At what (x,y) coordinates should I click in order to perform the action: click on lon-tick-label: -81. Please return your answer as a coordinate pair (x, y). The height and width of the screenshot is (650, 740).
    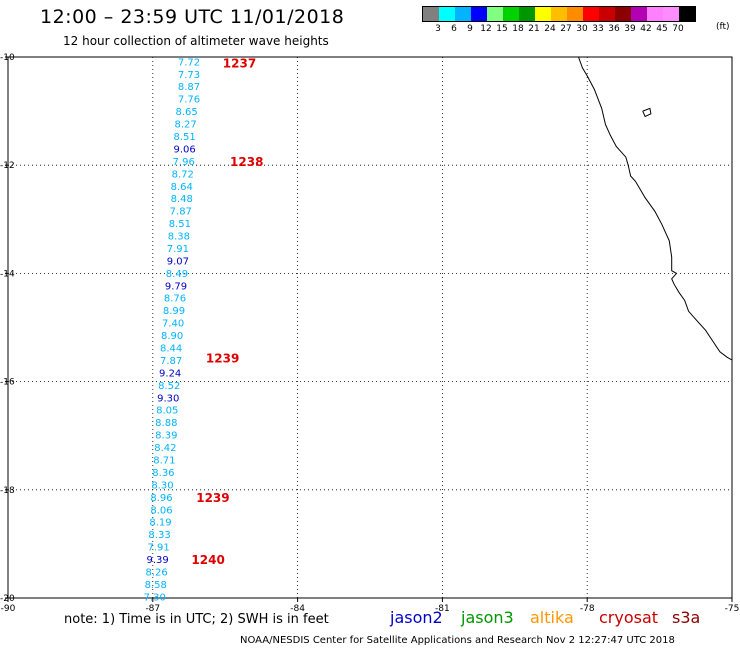
    Looking at the image, I should click on (442, 609).